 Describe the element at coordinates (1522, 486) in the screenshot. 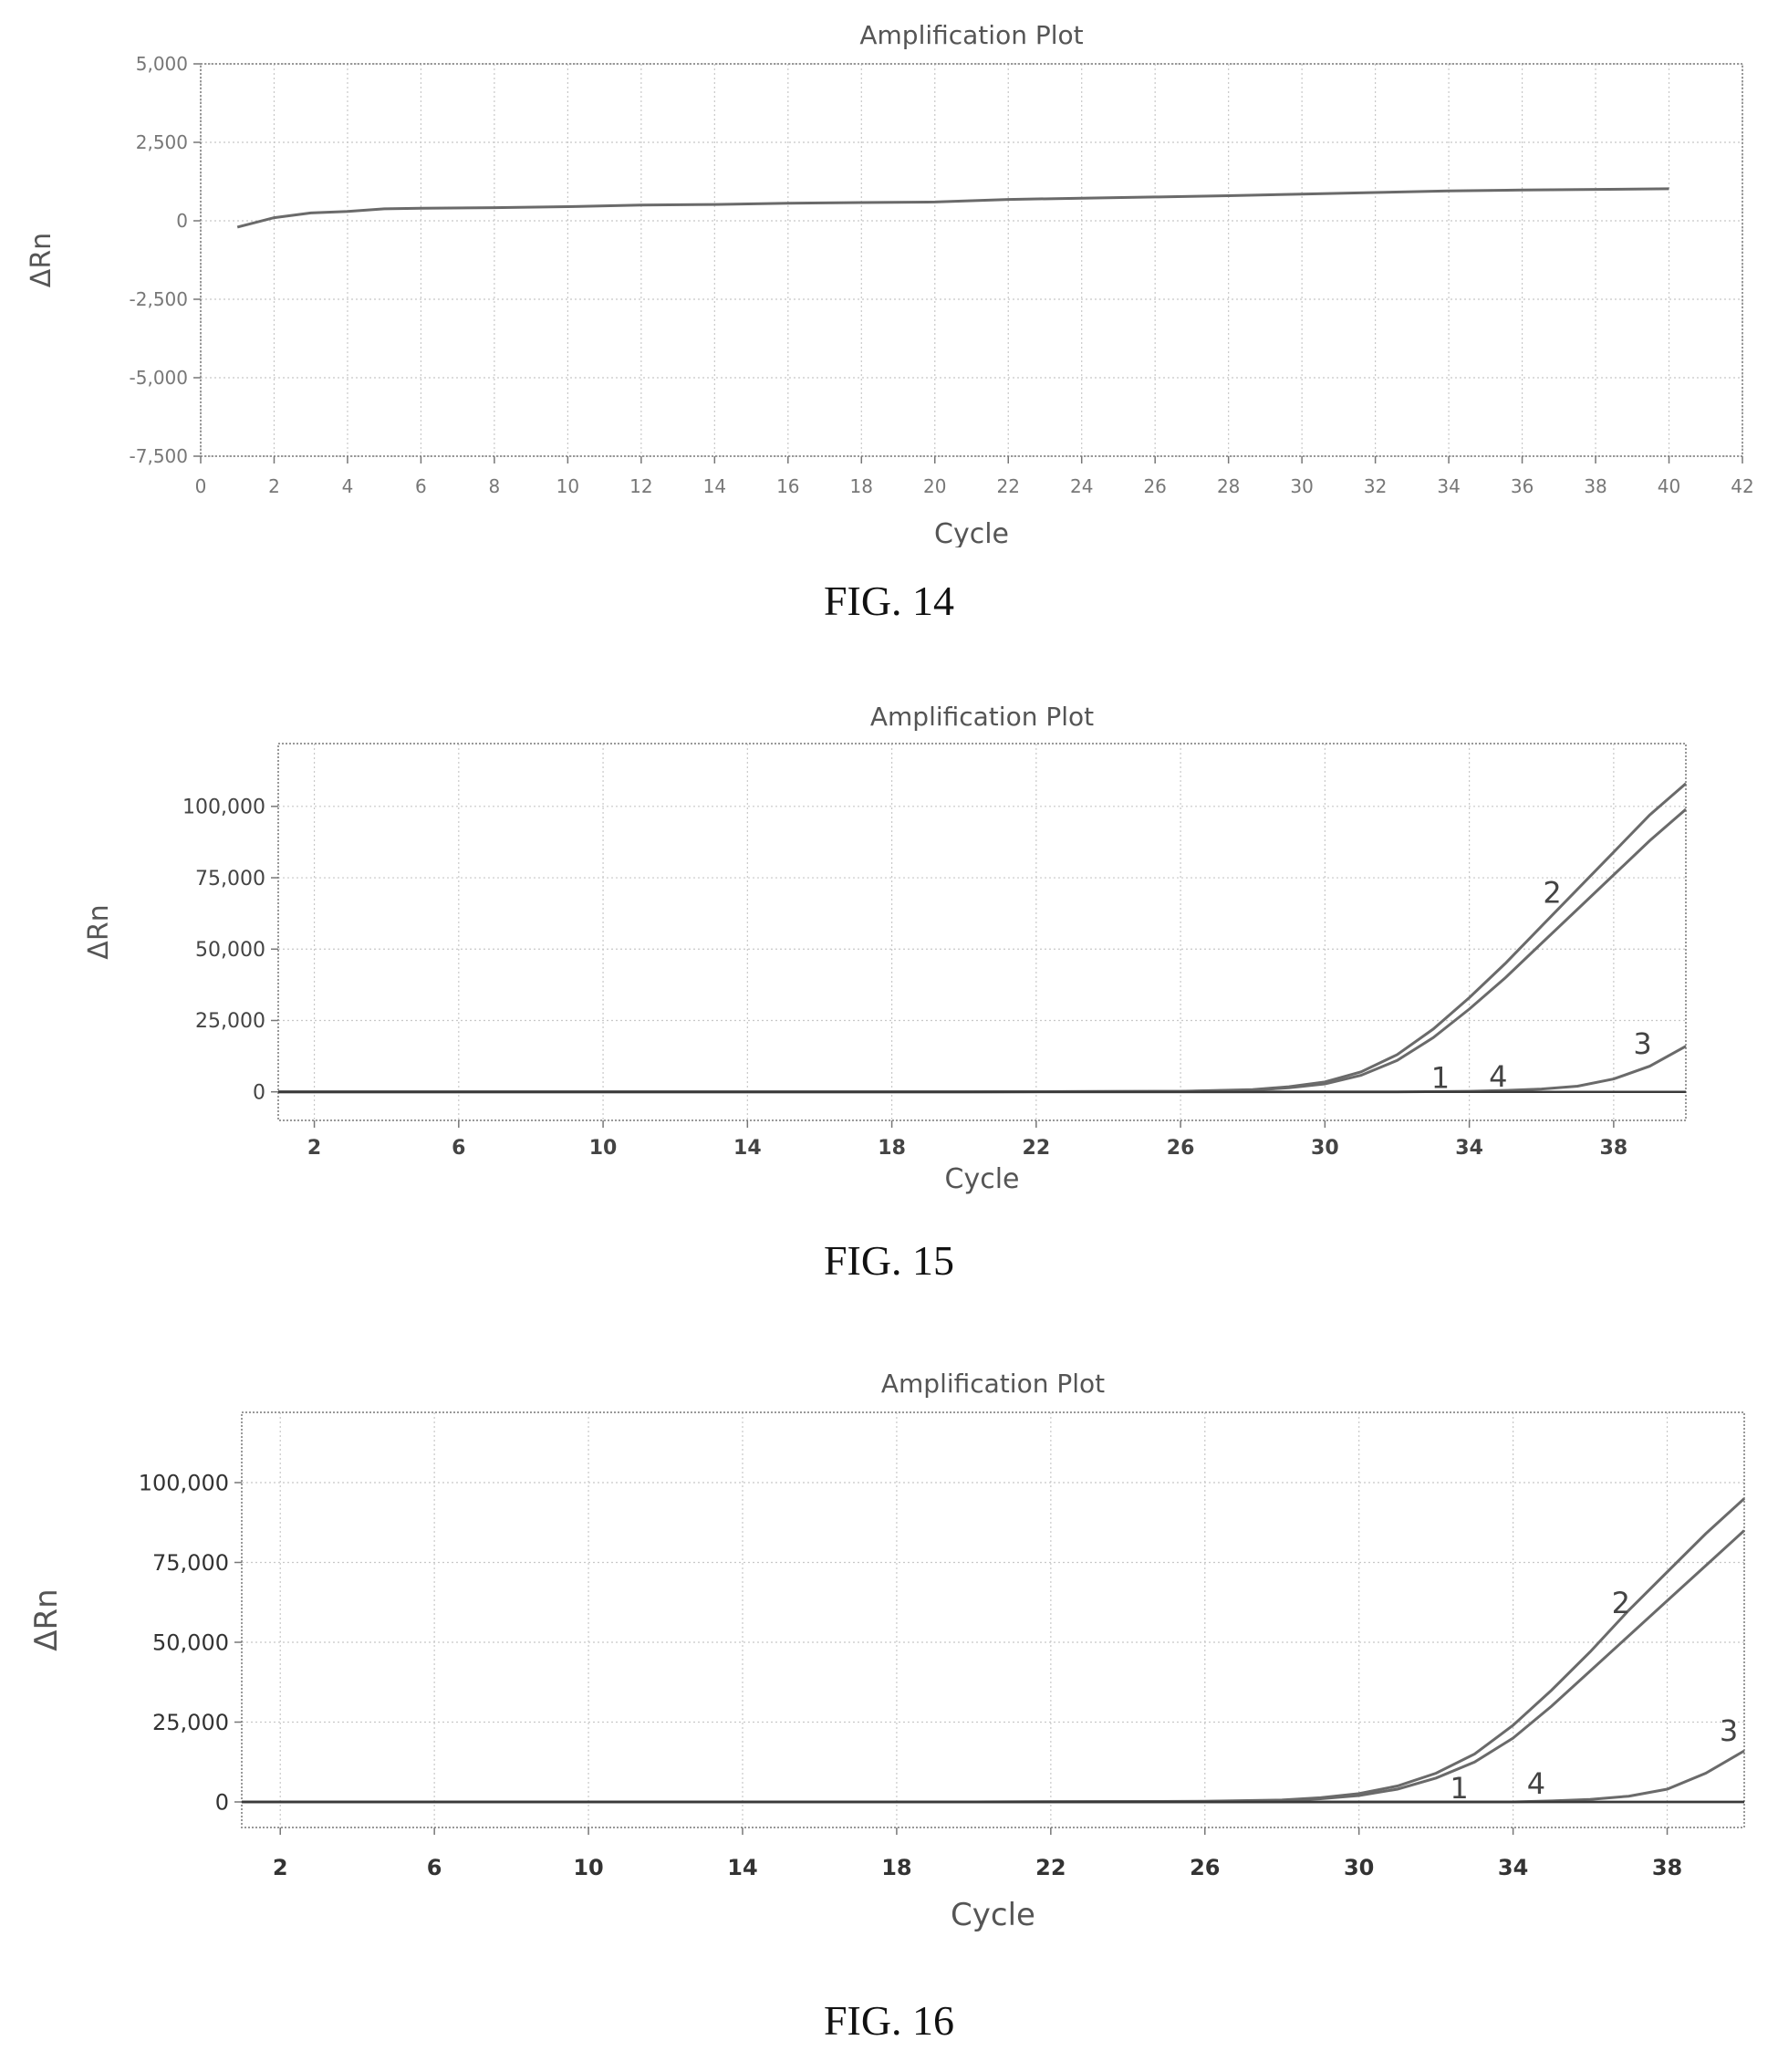

I see `x-tick-label: 36` at that location.